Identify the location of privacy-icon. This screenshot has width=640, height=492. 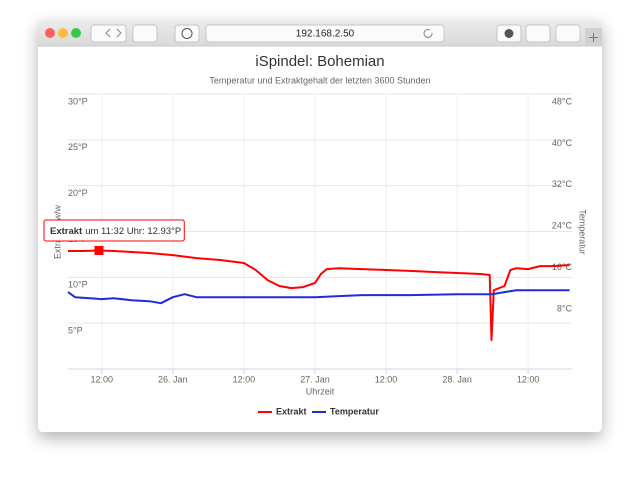
(187, 33).